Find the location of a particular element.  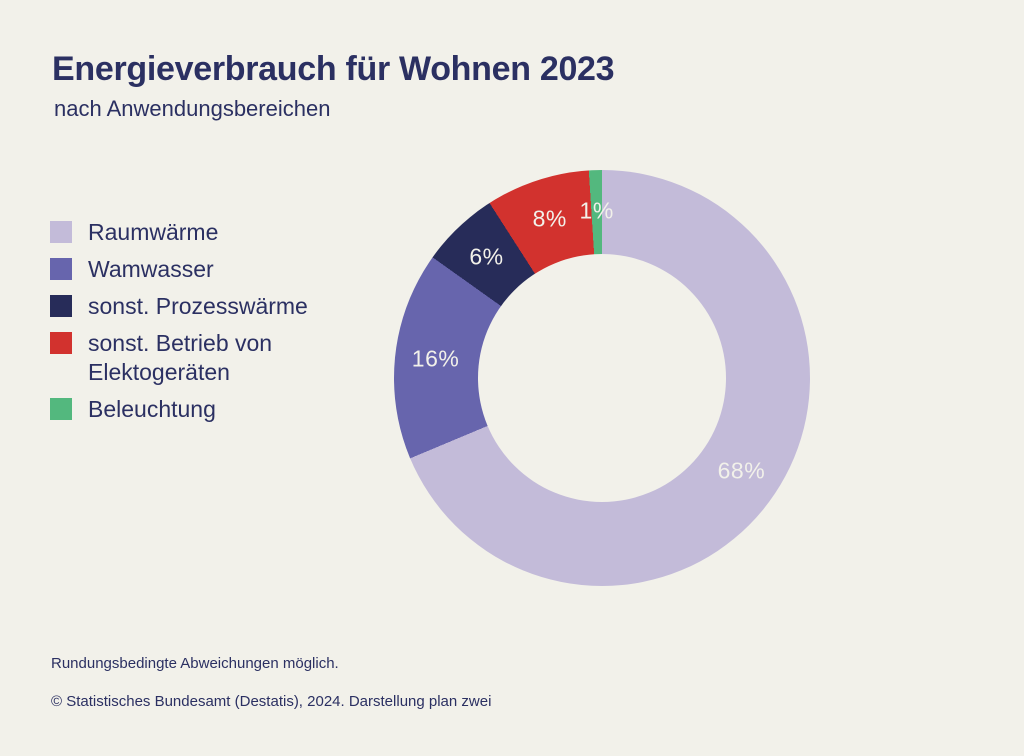

legend-label: Wamwasser is located at coordinates (151, 269).